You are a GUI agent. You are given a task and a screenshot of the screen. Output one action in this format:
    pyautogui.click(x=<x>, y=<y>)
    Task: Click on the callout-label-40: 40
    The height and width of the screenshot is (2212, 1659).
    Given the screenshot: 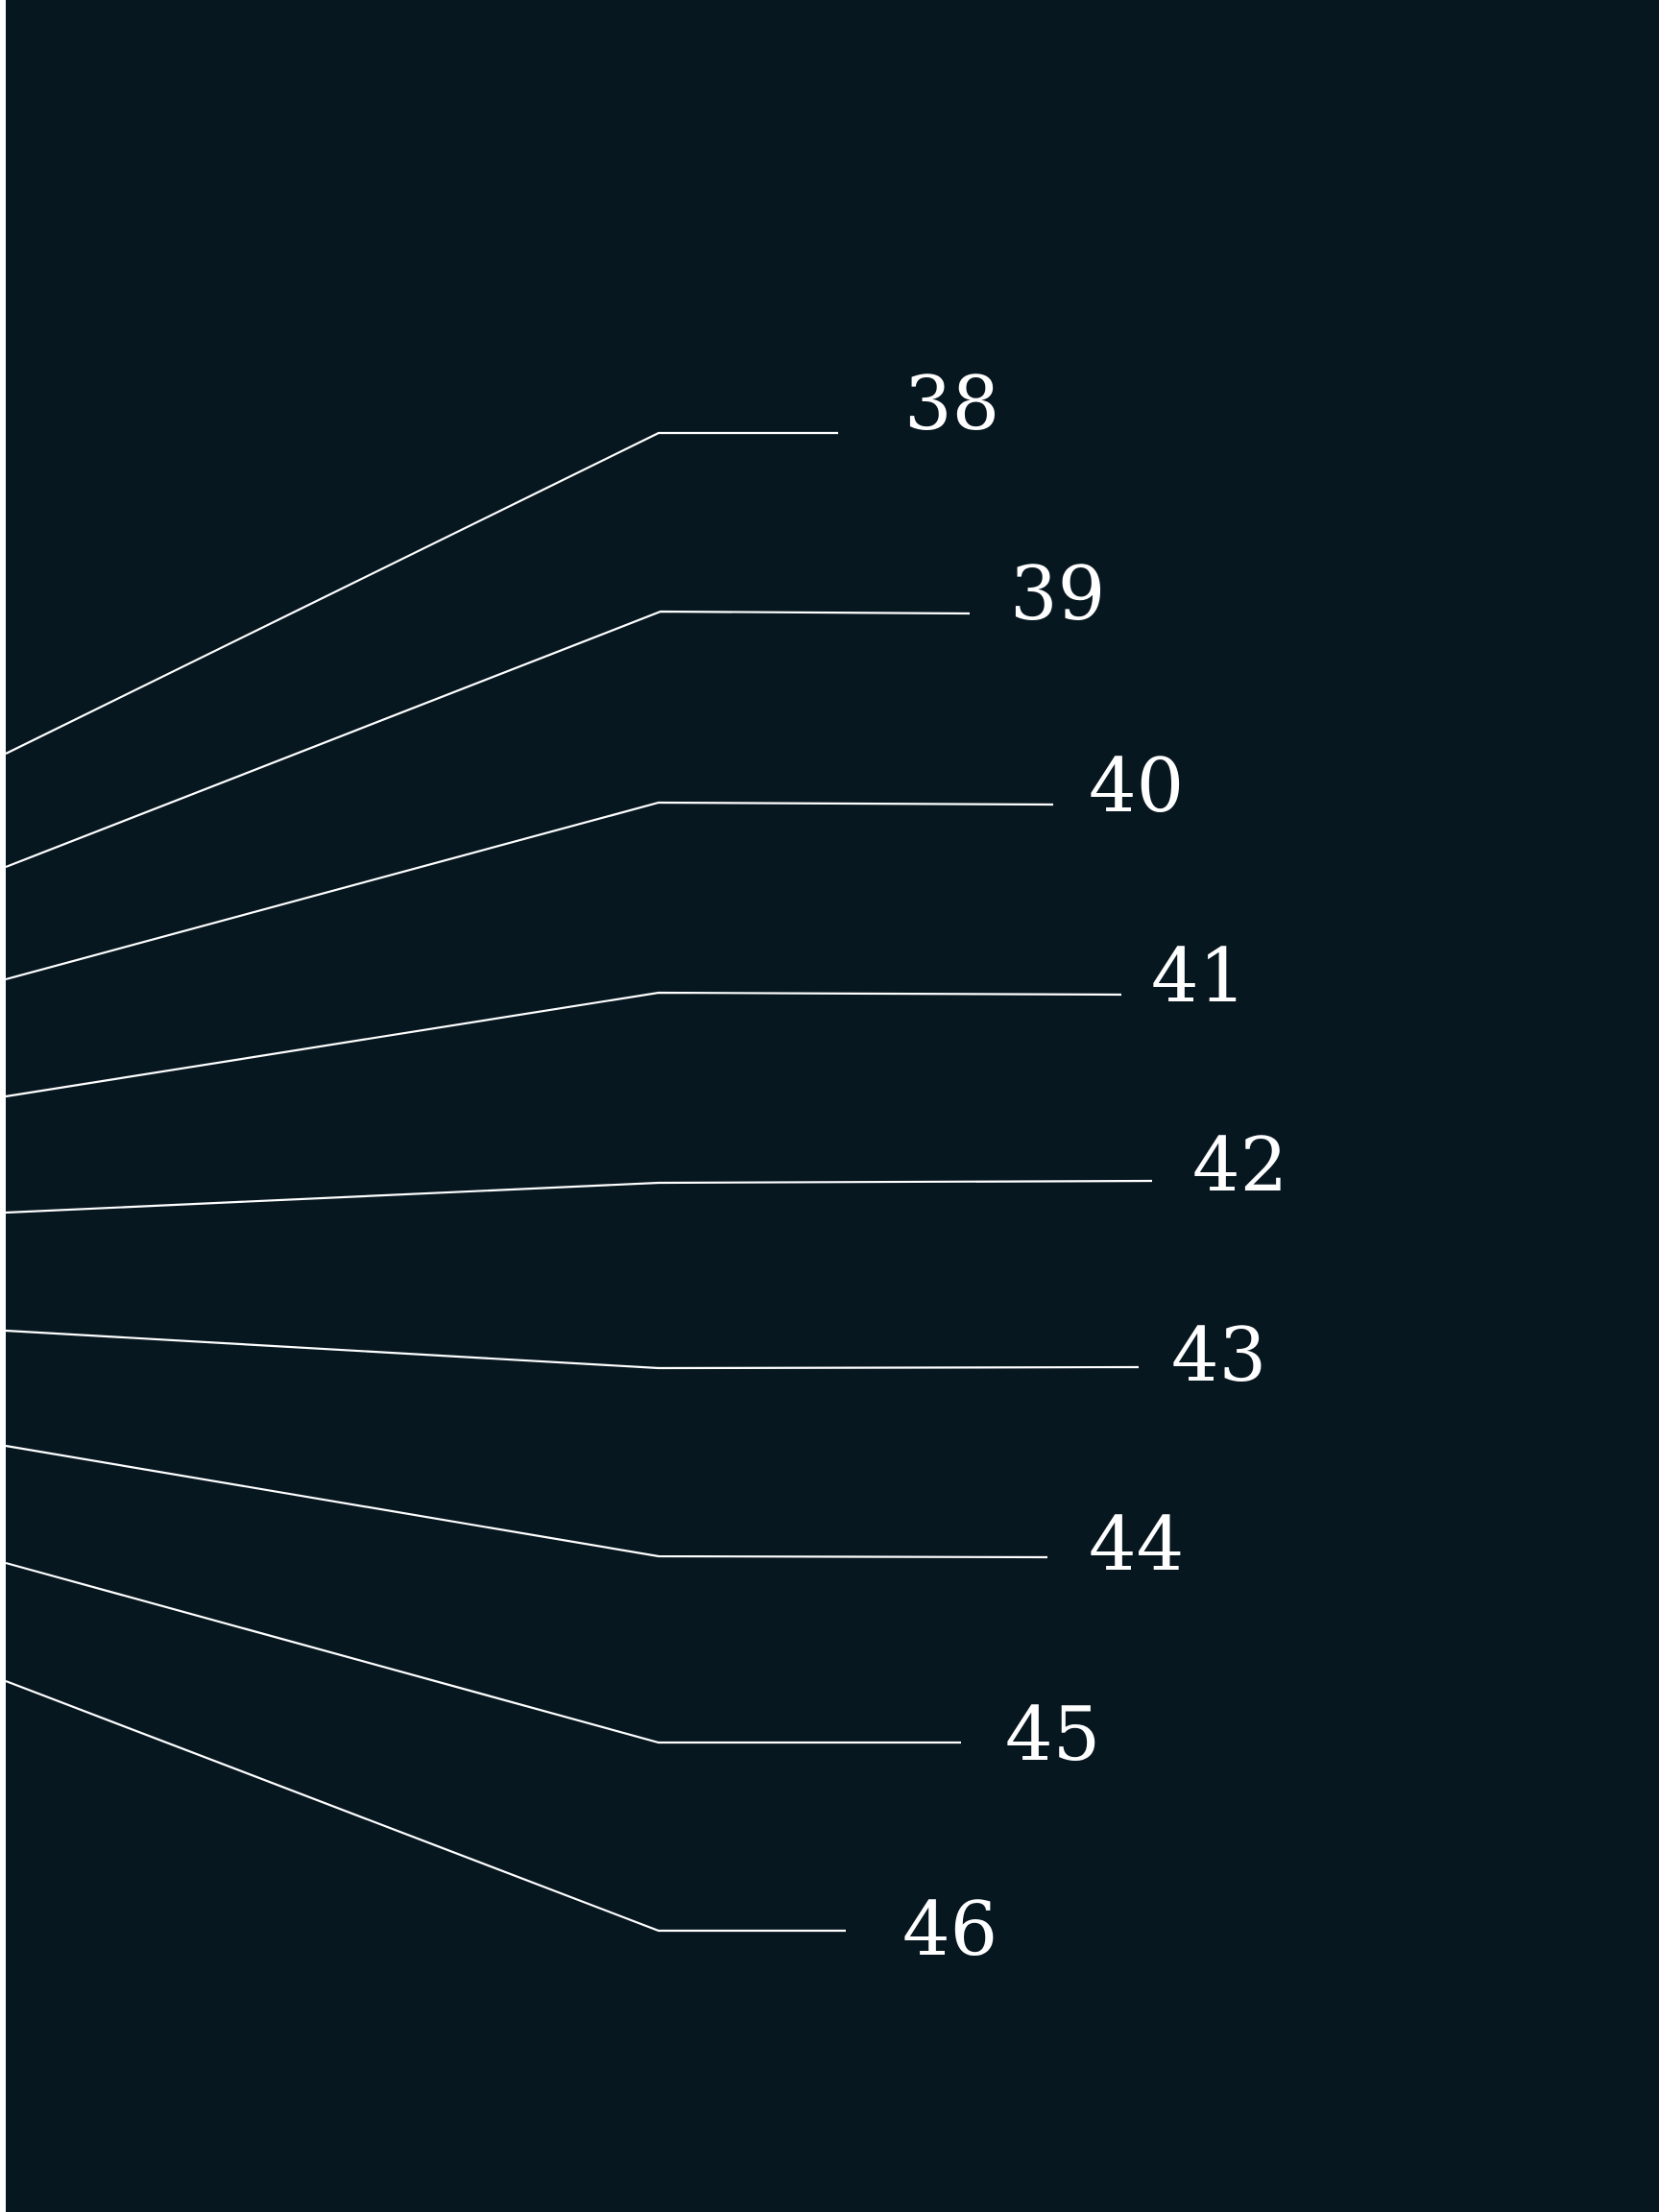 What is the action you would take?
    pyautogui.click(x=1136, y=786)
    